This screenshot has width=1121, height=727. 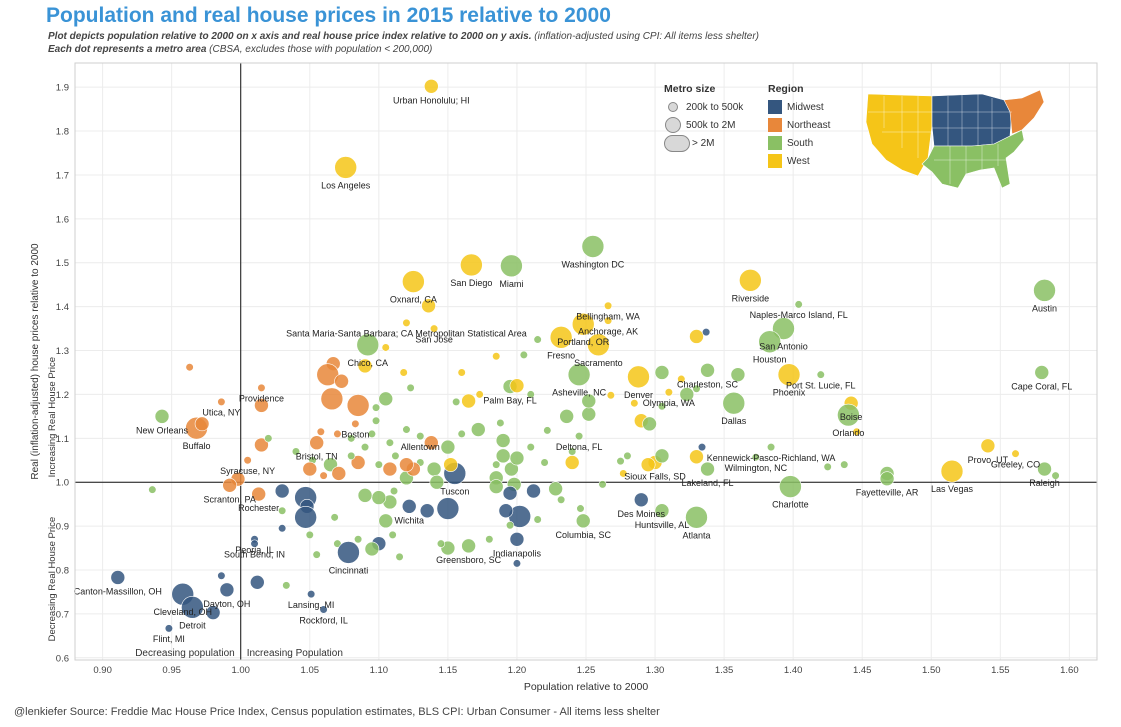 I want to click on region-legend-northeast: Northeast, so click(x=799, y=125).